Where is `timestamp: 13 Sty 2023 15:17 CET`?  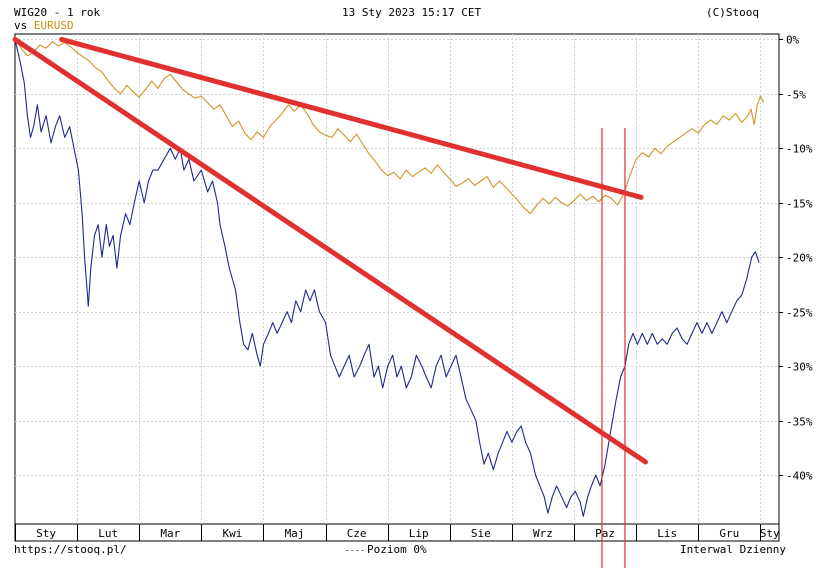
timestamp: 13 Sty 2023 15:17 CET is located at coordinates (412, 12).